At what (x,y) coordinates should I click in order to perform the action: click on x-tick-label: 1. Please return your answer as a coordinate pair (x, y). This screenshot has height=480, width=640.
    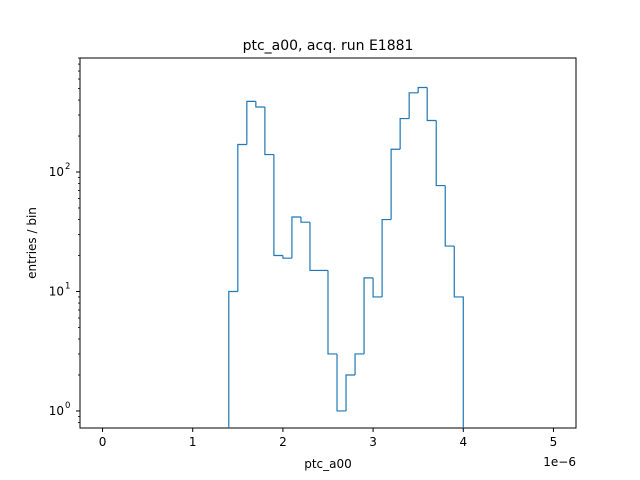
    Looking at the image, I should click on (193, 442).